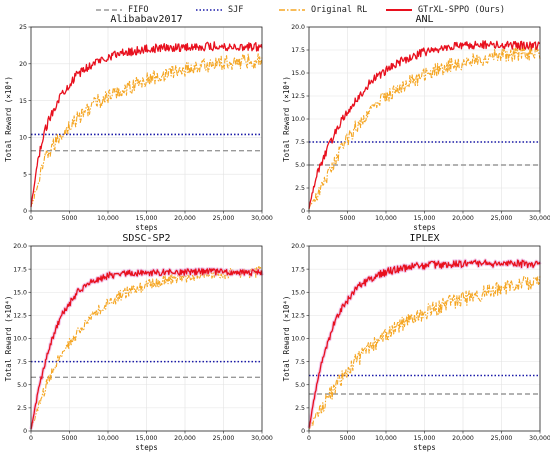 The image size is (550, 454). I want to click on panel-title: SDSC-SP2, so click(146, 238).